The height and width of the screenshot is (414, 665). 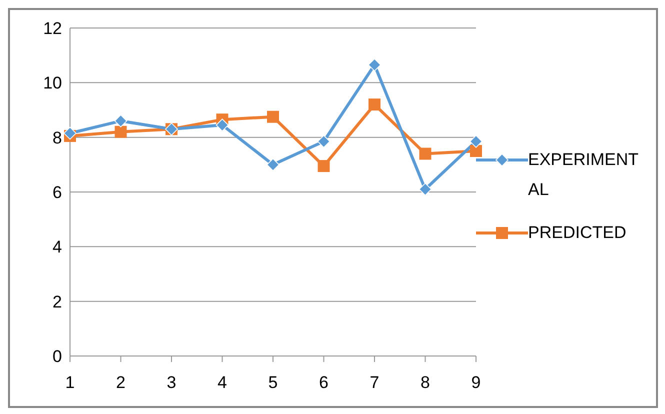 What do you see at coordinates (52, 28) in the screenshot?
I see `y-tick-label: 12` at bounding box center [52, 28].